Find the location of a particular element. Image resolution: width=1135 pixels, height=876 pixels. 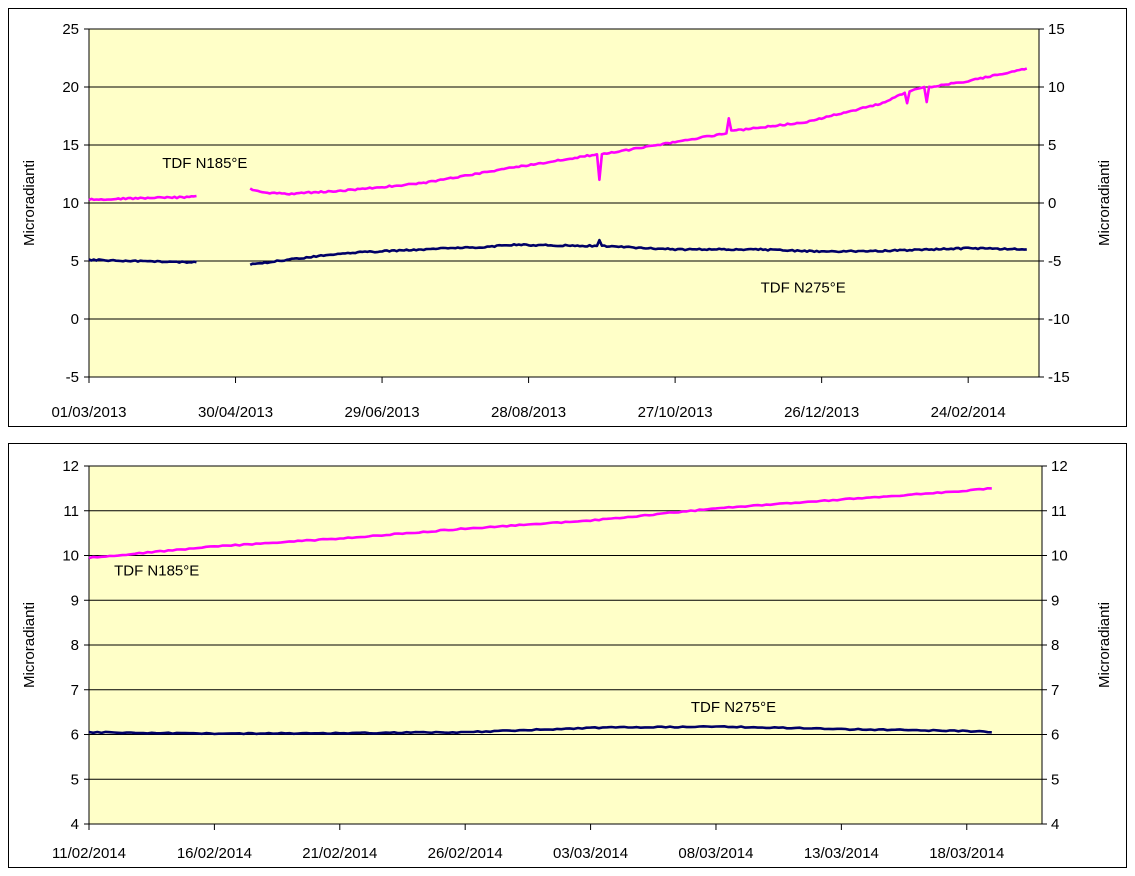

y-tick-label: 25 is located at coordinates (70, 29).